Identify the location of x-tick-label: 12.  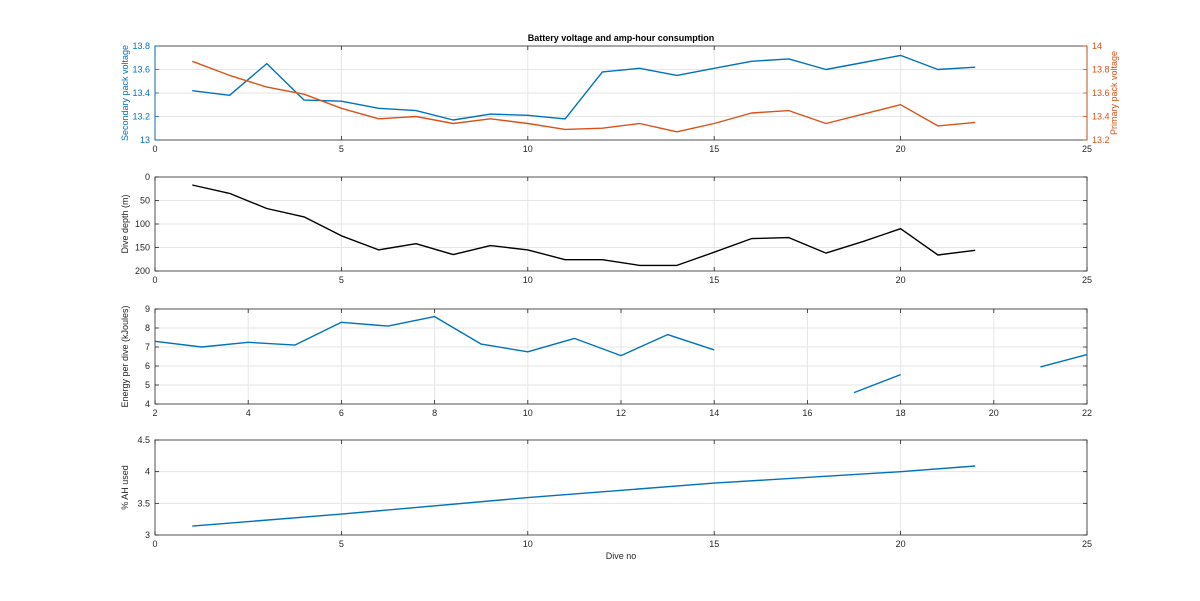
(621, 413).